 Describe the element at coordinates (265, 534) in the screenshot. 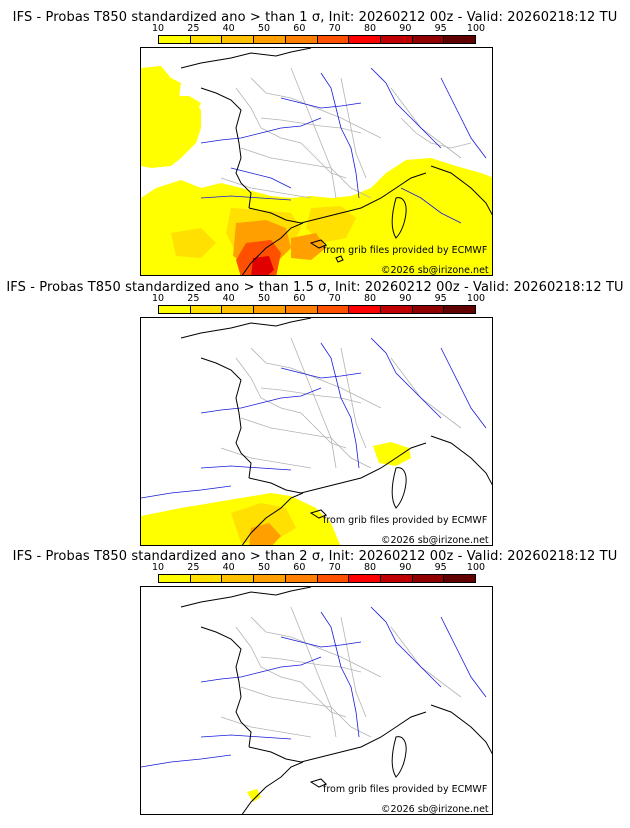

I see `probability-area-orange` at that location.